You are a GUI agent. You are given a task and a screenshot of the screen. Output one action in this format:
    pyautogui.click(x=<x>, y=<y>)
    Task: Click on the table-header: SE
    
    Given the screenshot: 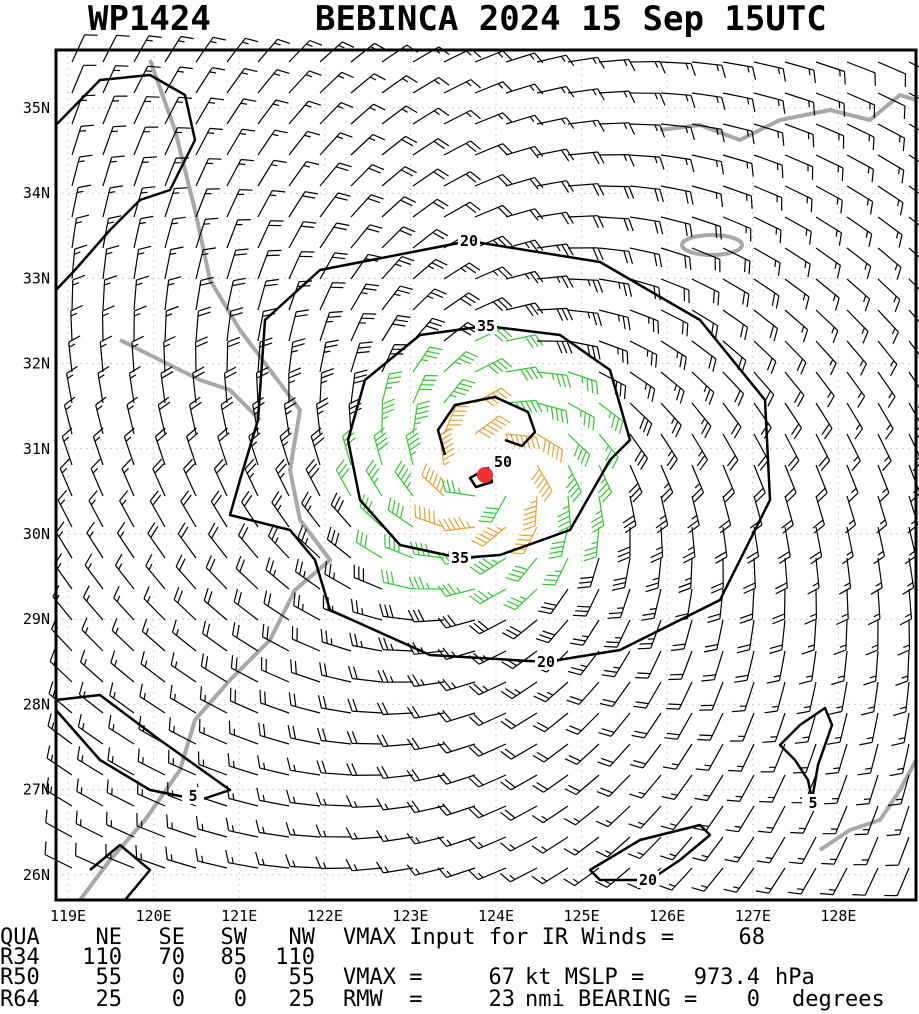 What is the action you would take?
    pyautogui.click(x=172, y=937)
    